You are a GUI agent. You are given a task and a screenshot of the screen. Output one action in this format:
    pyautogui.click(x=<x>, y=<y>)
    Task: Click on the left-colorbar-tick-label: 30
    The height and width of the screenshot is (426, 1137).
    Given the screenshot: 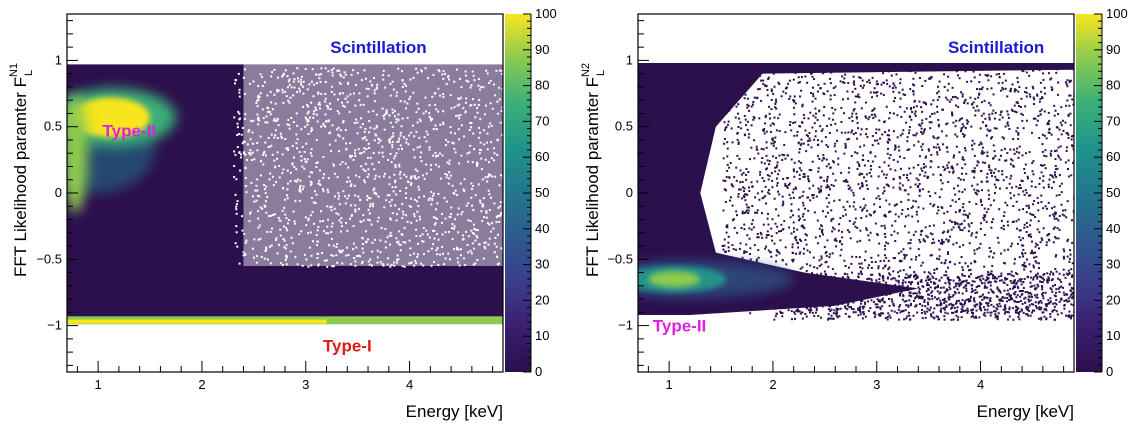 What is the action you would take?
    pyautogui.click(x=542, y=264)
    